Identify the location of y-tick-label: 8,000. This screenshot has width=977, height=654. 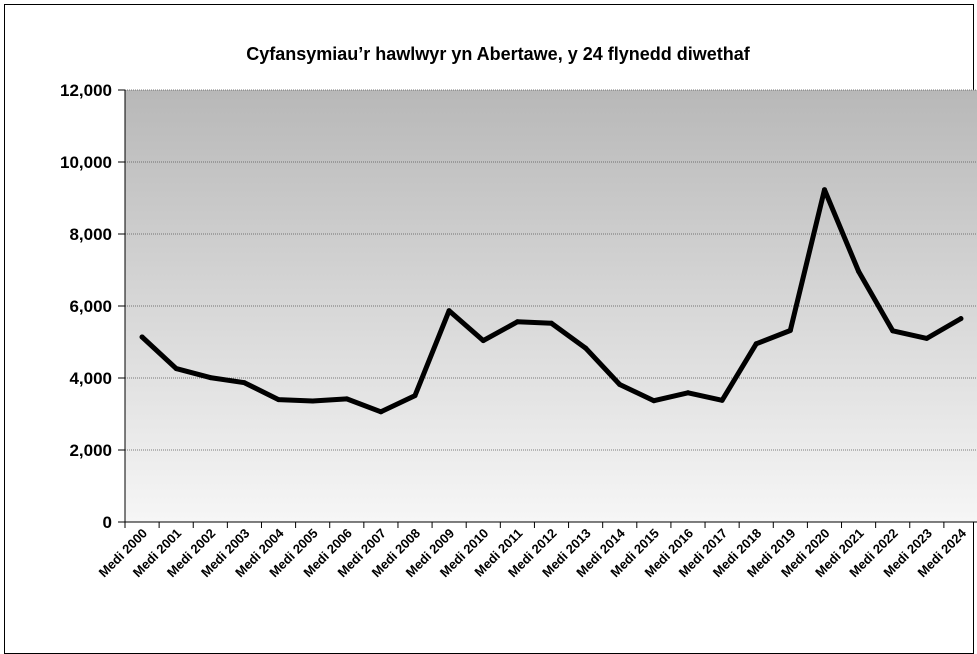
(90, 234).